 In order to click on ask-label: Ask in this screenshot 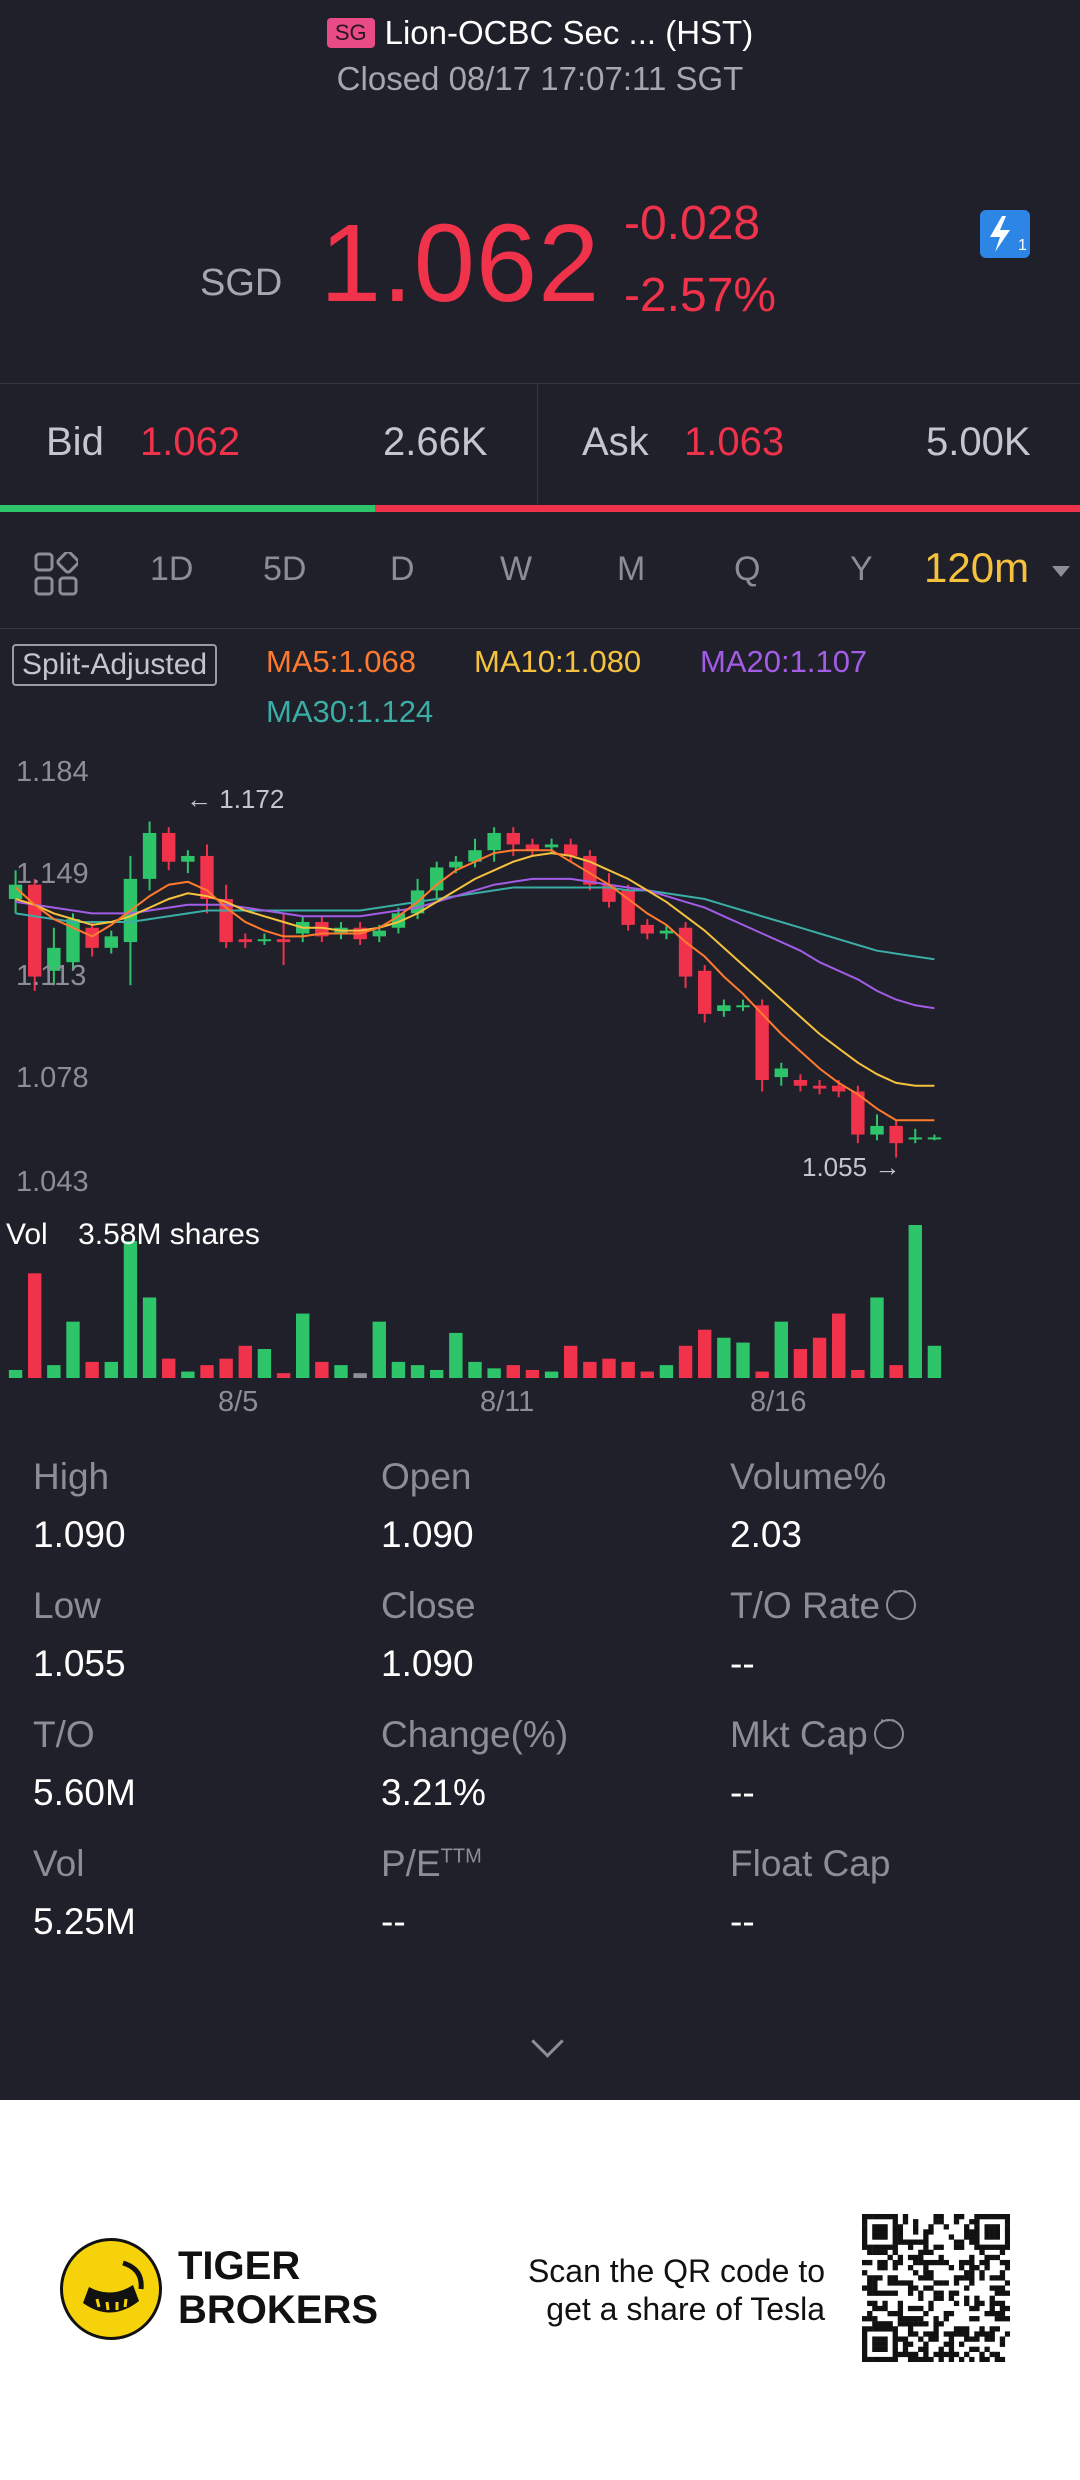, I will do `click(615, 442)`.